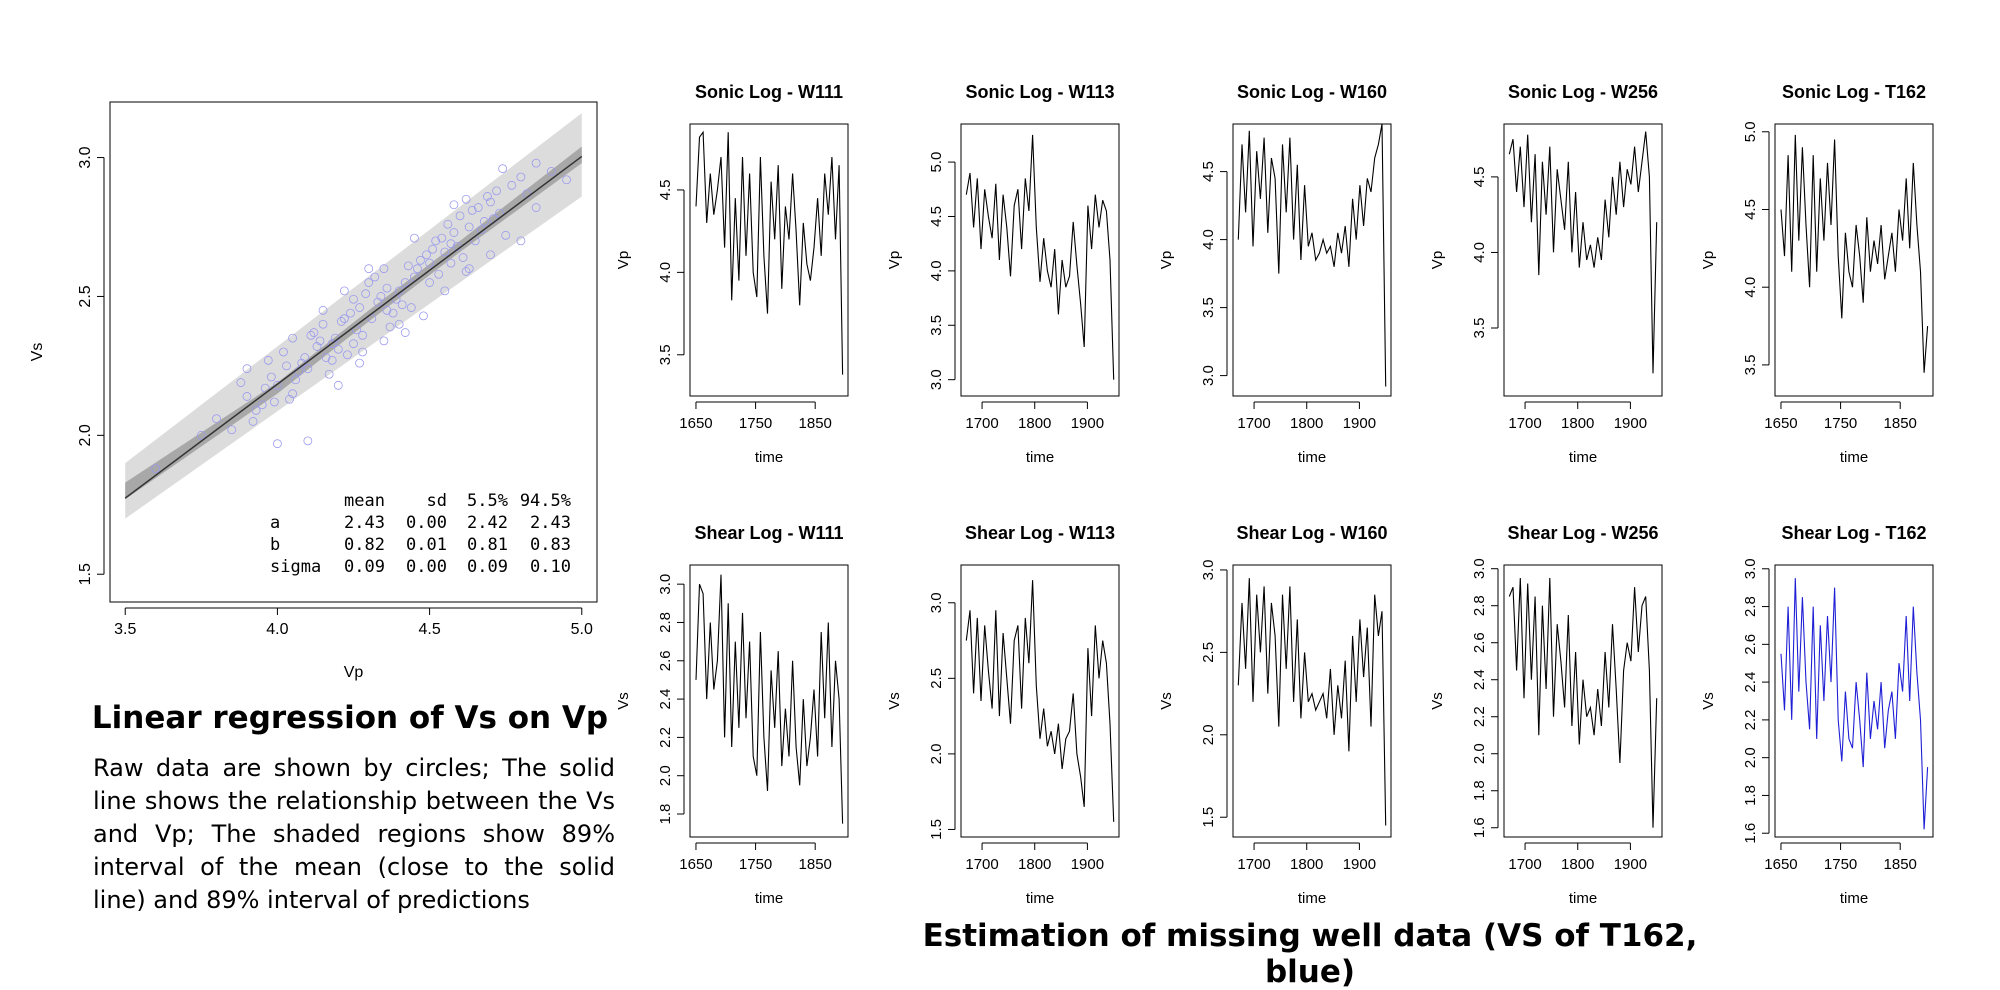  What do you see at coordinates (487, 523) in the screenshot?
I see `table-cell: 2.42` at bounding box center [487, 523].